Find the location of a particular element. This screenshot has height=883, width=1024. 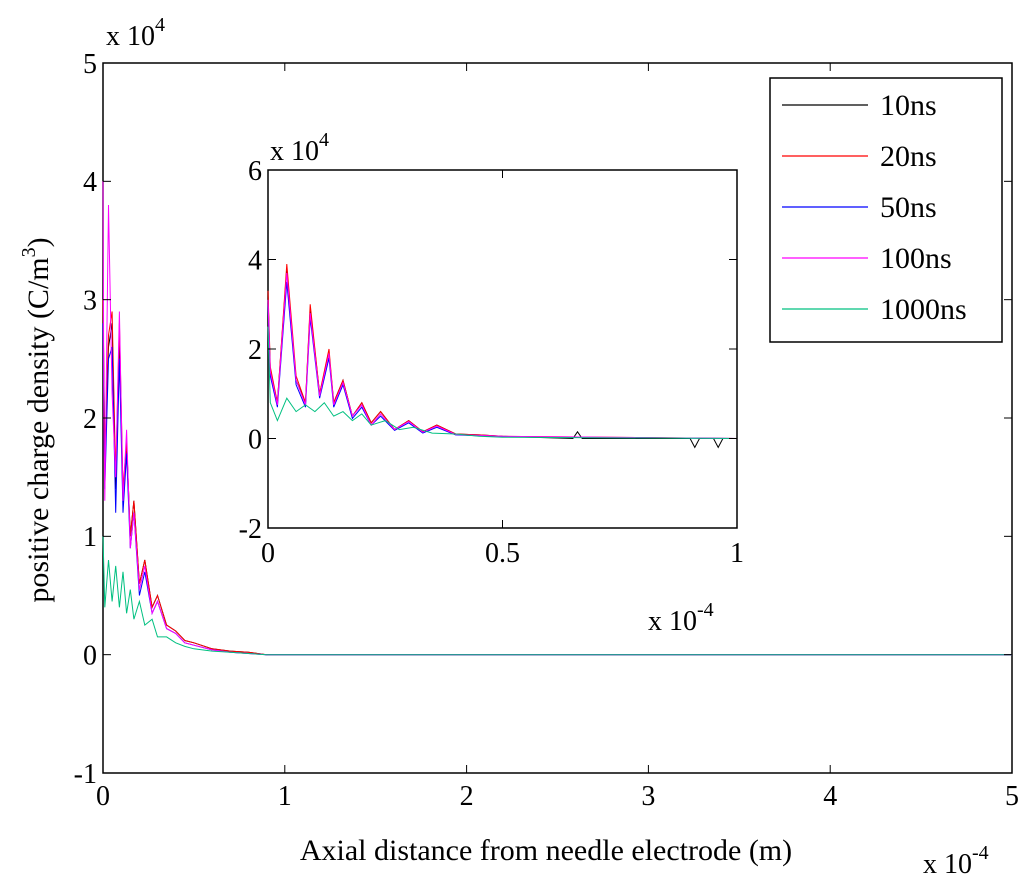

main-x-multiplier: x 10-4 is located at coordinates (956, 861).